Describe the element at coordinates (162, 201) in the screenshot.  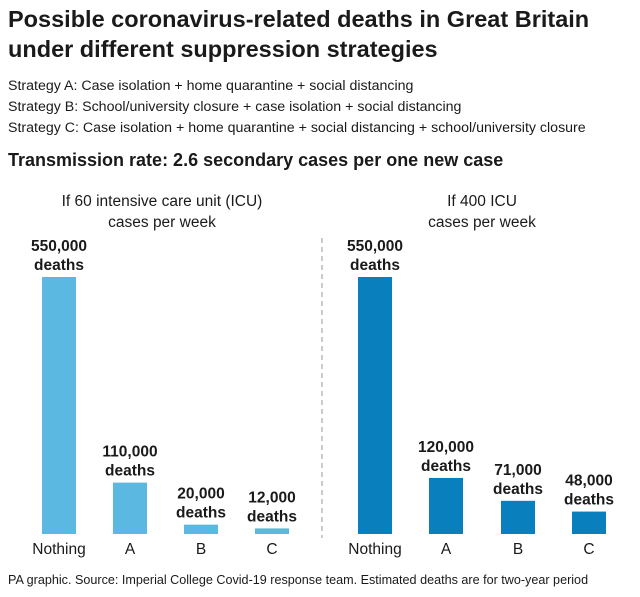
I see `panel-1-title-line-1: If 60 intensive care unit (ICU)` at that location.